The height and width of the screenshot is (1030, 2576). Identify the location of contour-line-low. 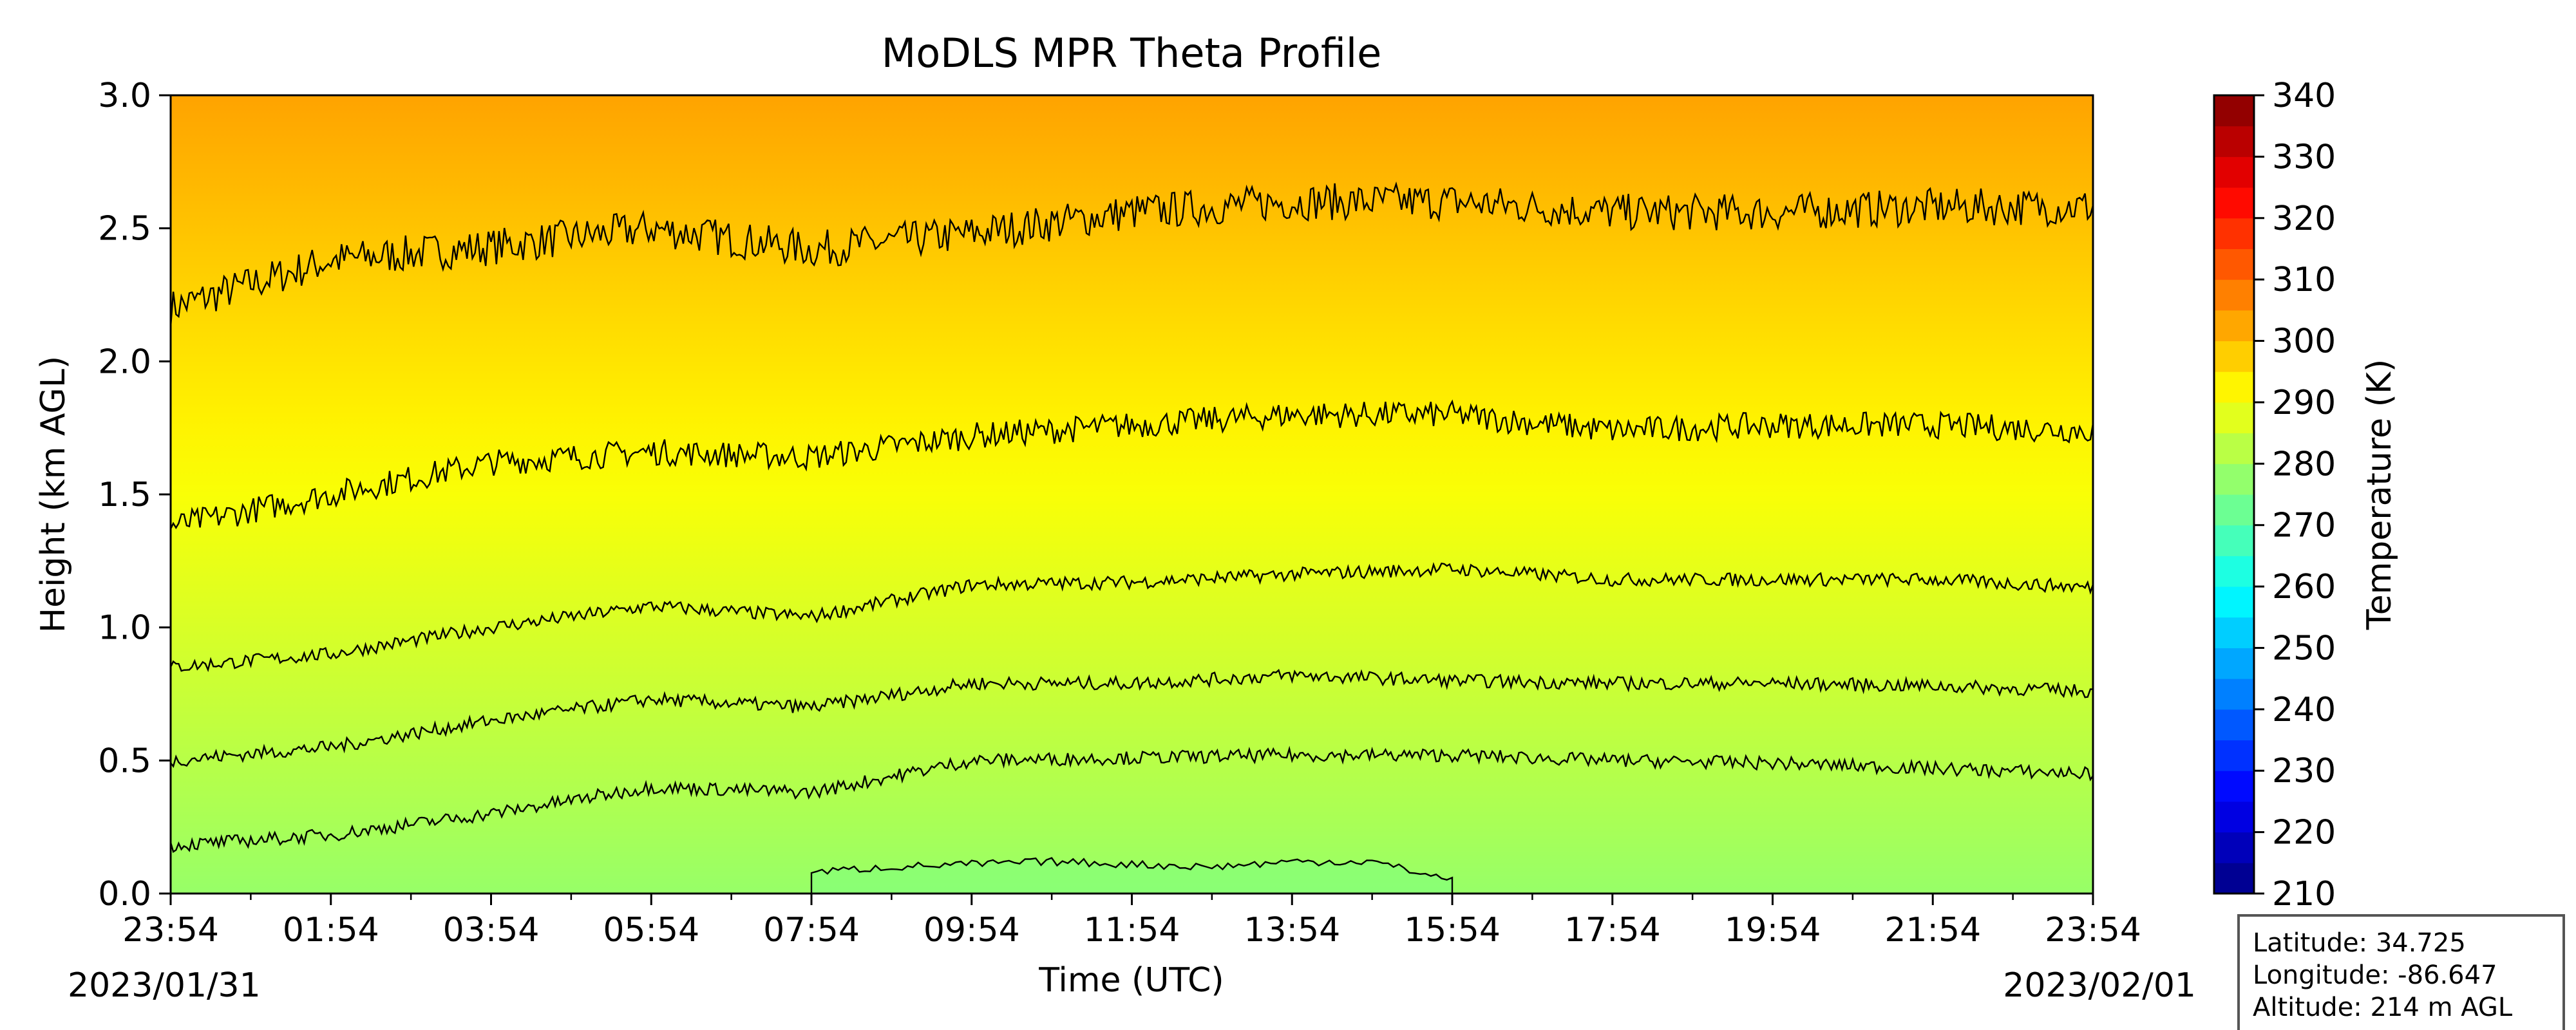
(1132, 719).